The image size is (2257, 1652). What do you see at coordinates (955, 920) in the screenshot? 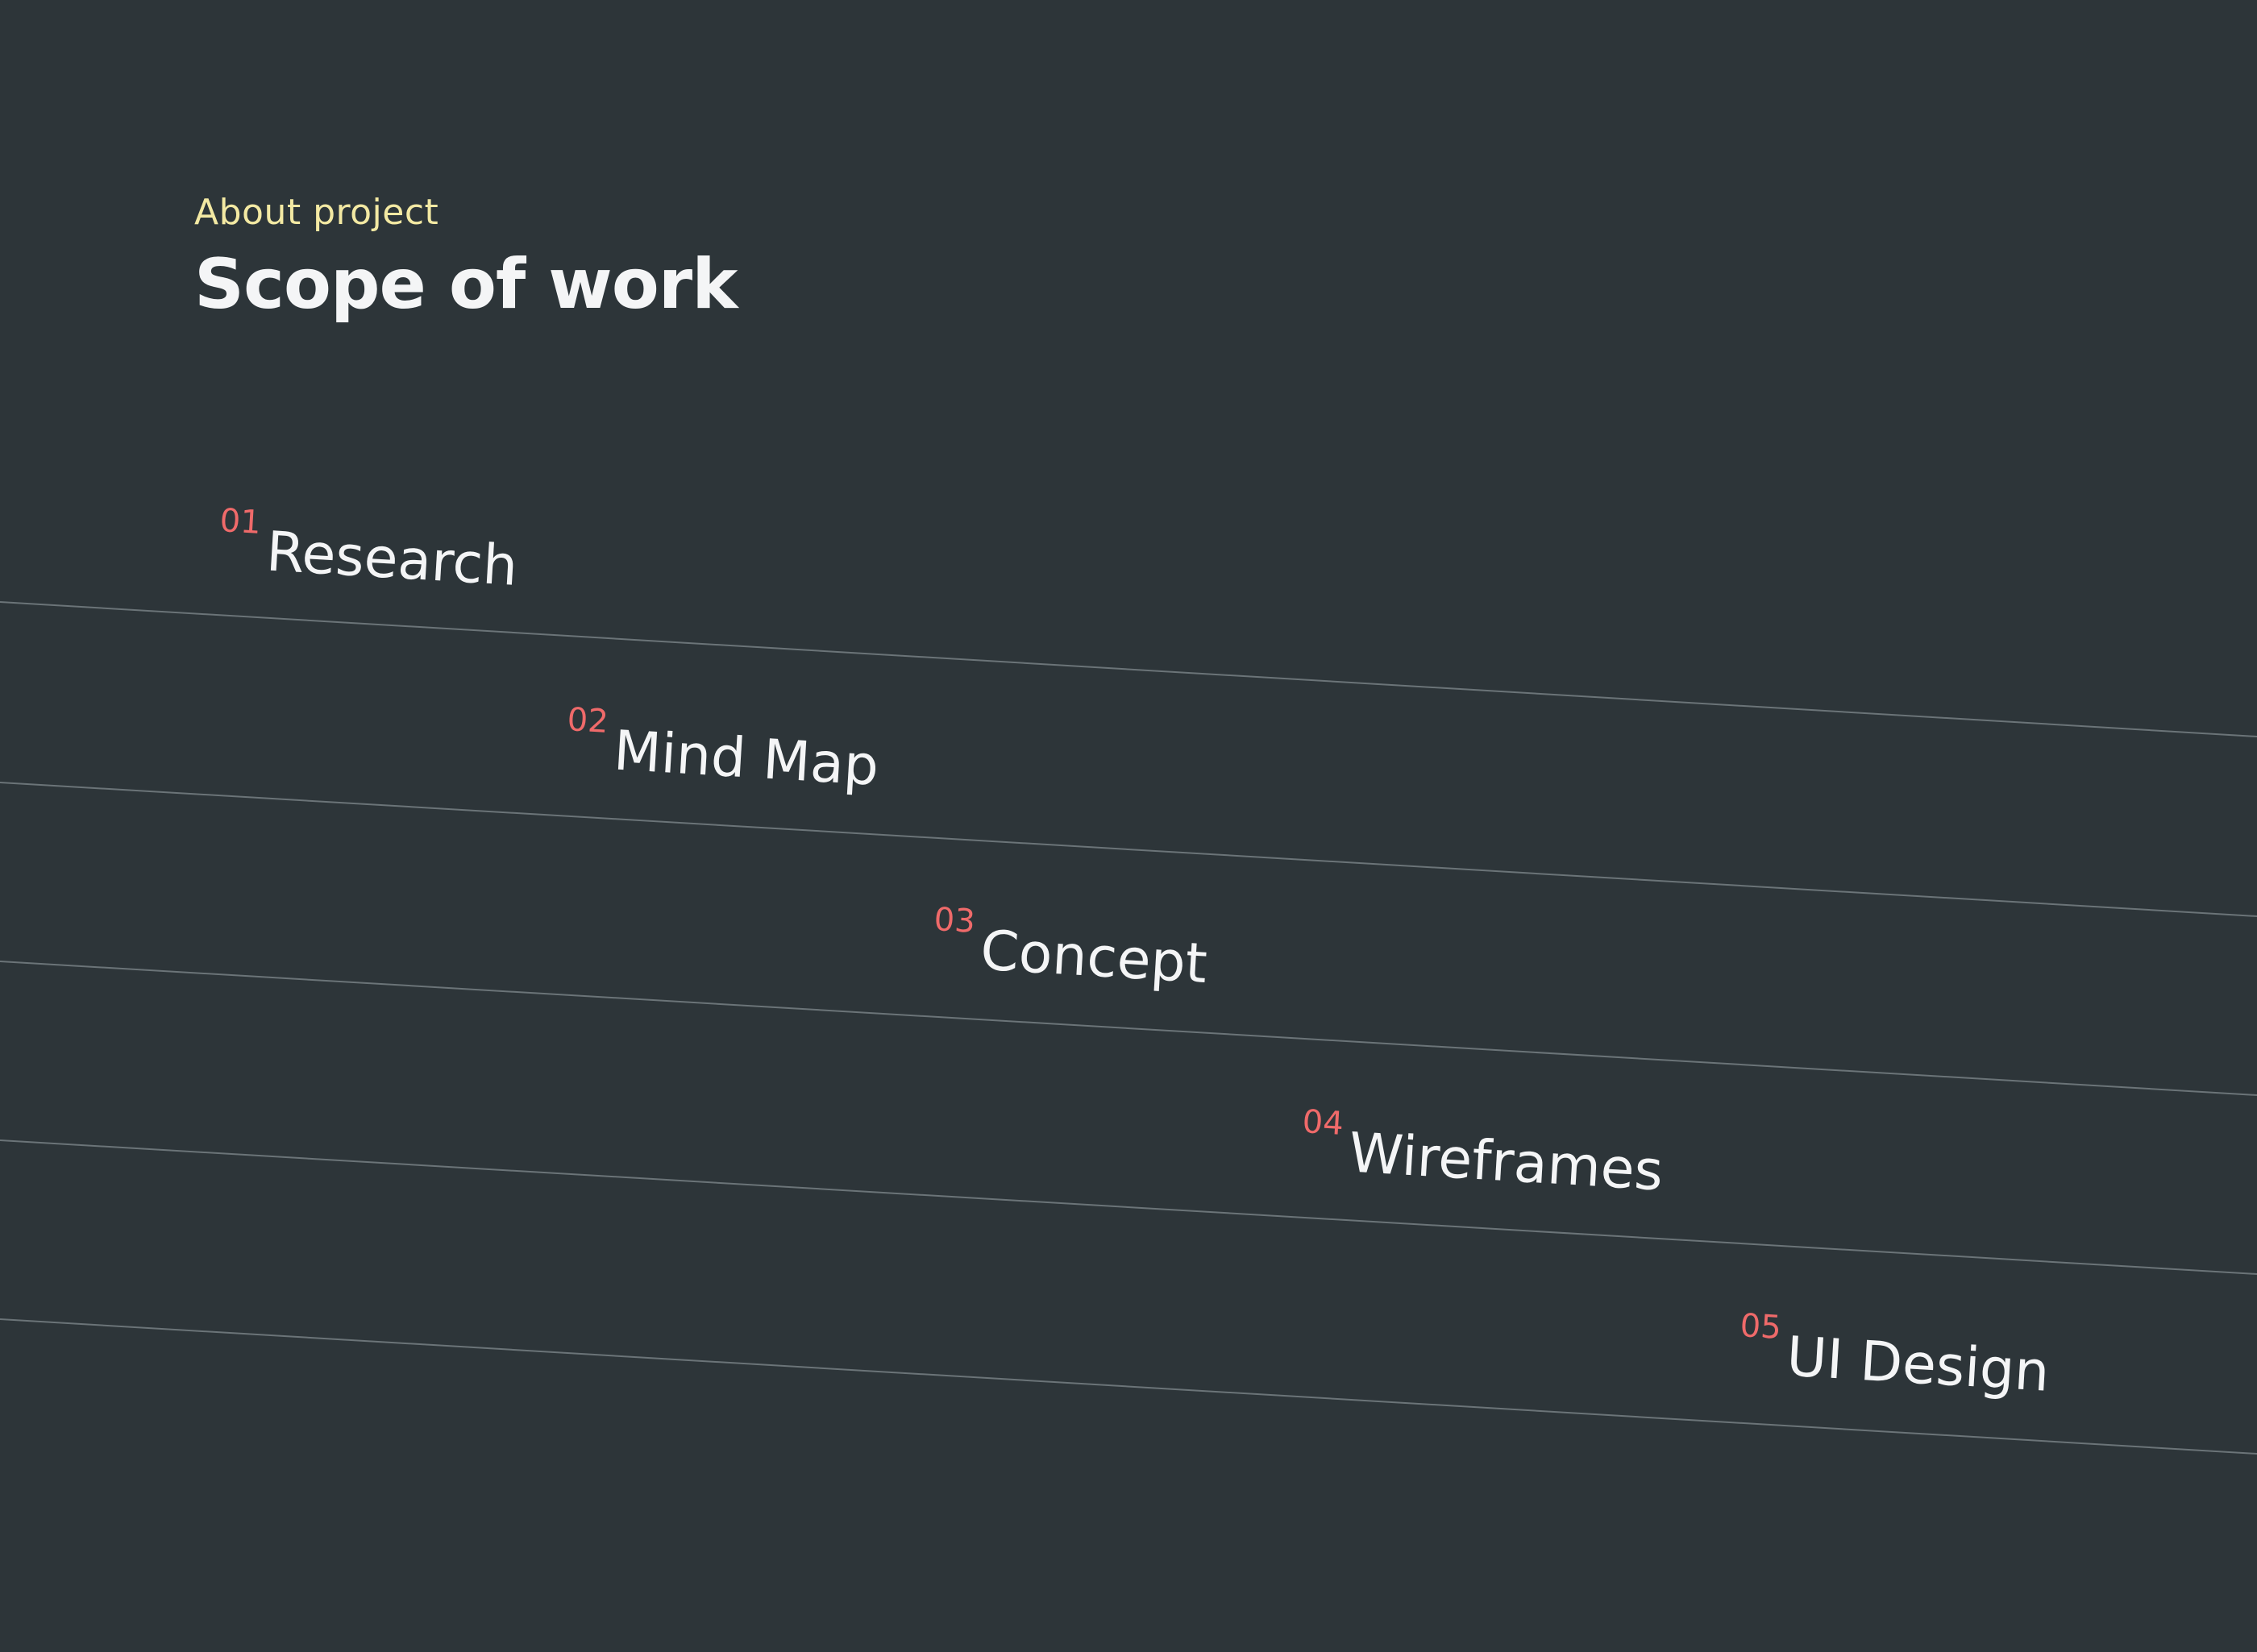
I see `step-number: 03` at bounding box center [955, 920].